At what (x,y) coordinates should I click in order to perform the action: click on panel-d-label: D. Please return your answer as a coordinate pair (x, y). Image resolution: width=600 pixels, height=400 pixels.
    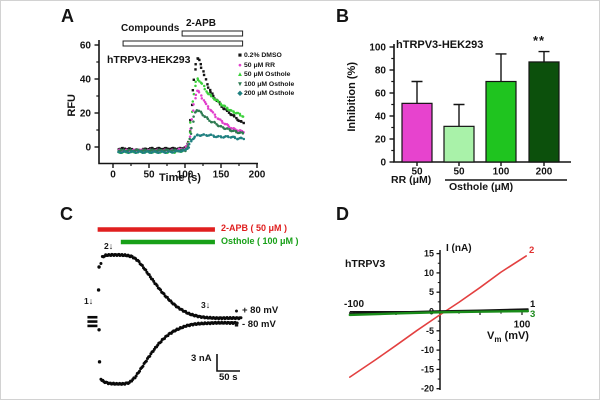
    Looking at the image, I should click on (342, 214).